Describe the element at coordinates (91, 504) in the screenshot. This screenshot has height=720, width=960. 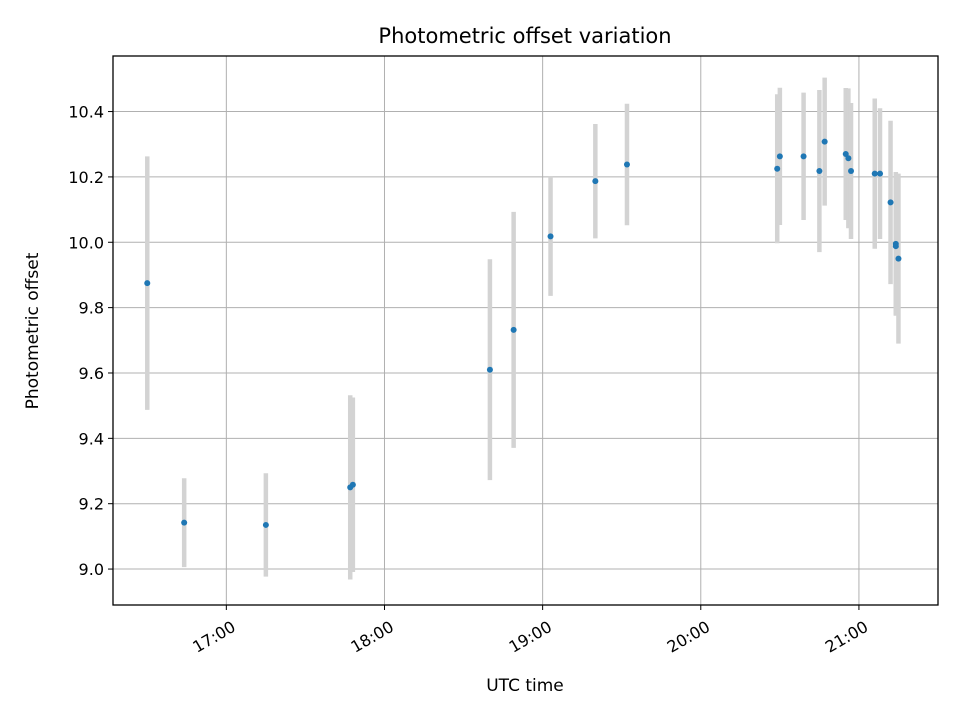
I see `y-tick-label: 9.2` at that location.